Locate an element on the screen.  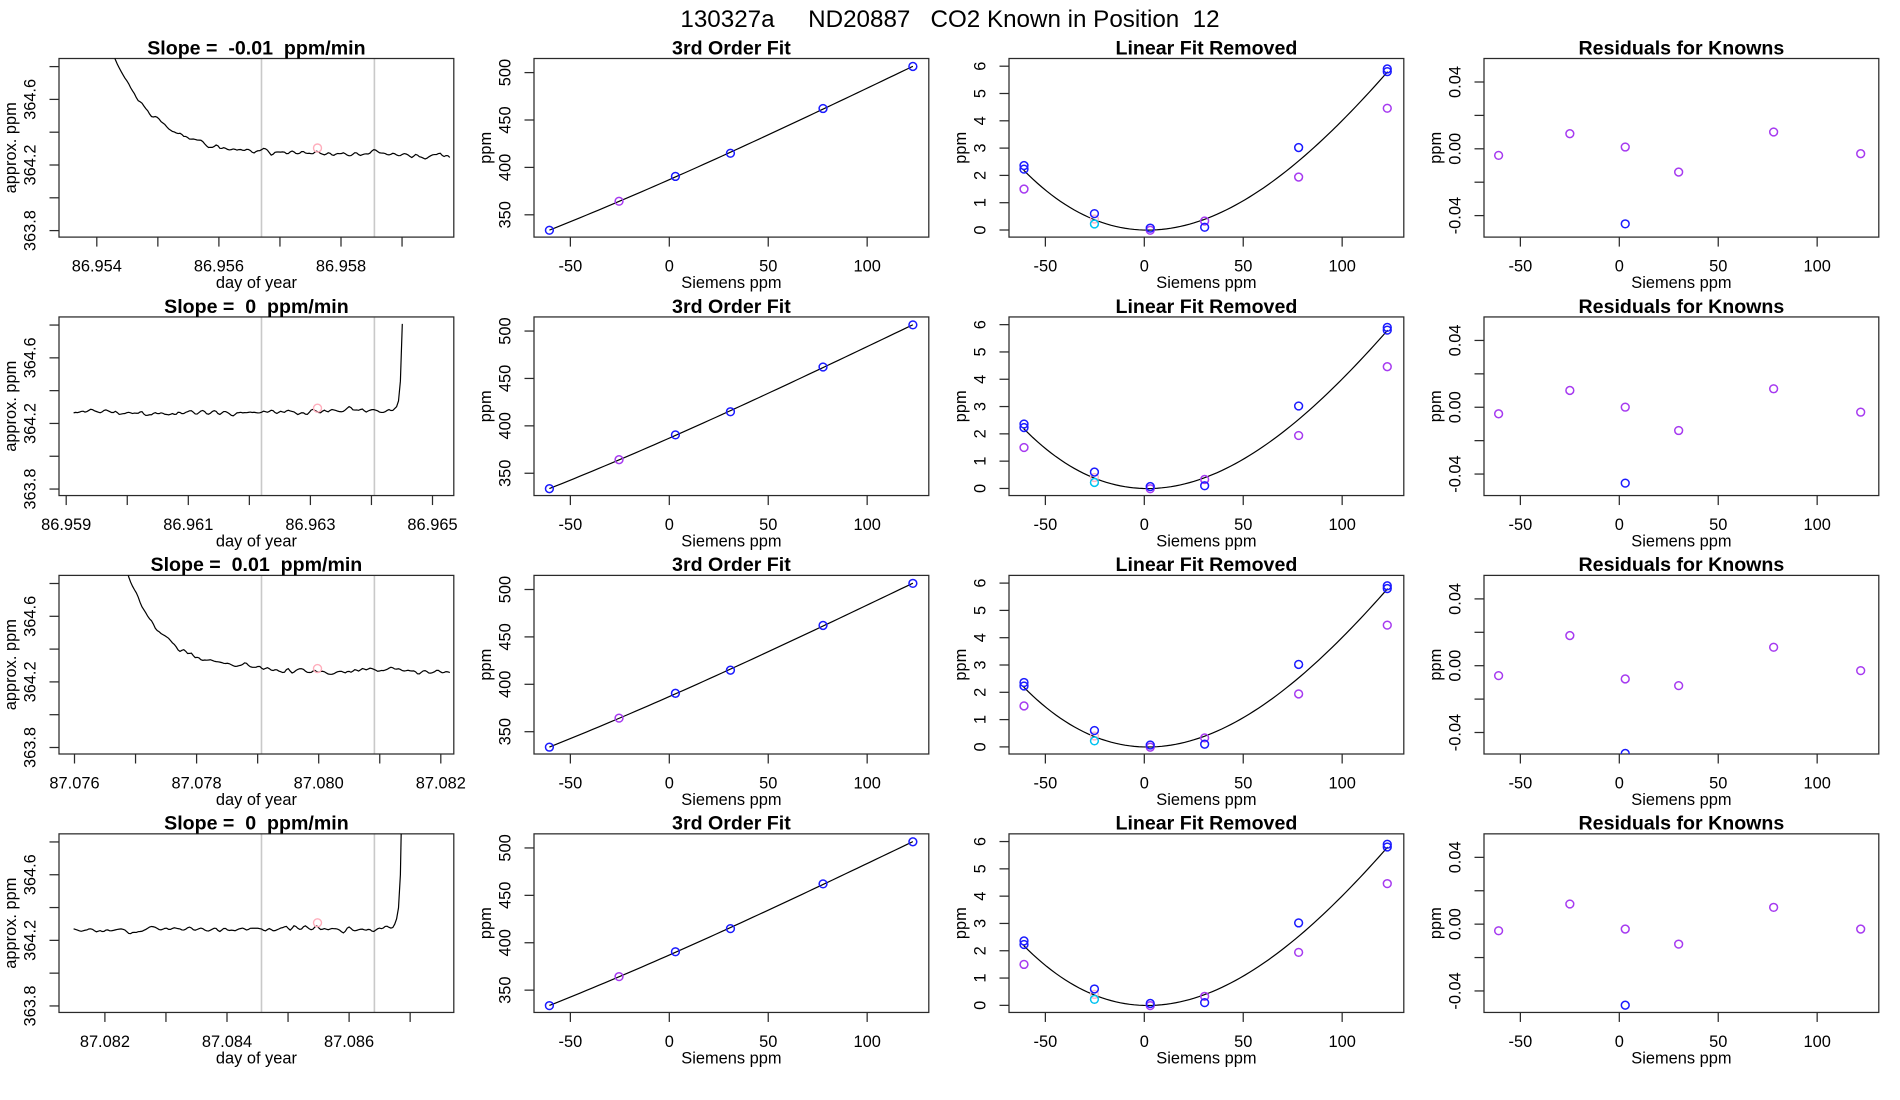
svg-text: Slope = -0.01 ppm/min is located at coordinates (256, 48).